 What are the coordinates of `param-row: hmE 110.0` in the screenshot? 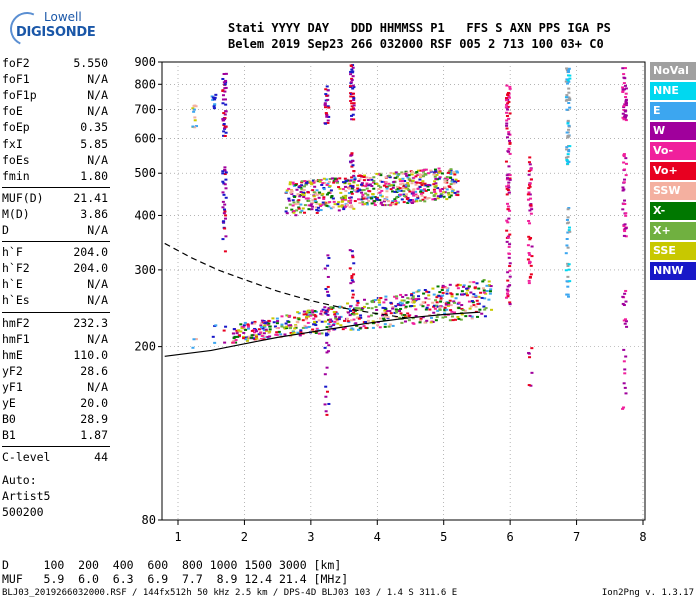 It's located at (55, 356).